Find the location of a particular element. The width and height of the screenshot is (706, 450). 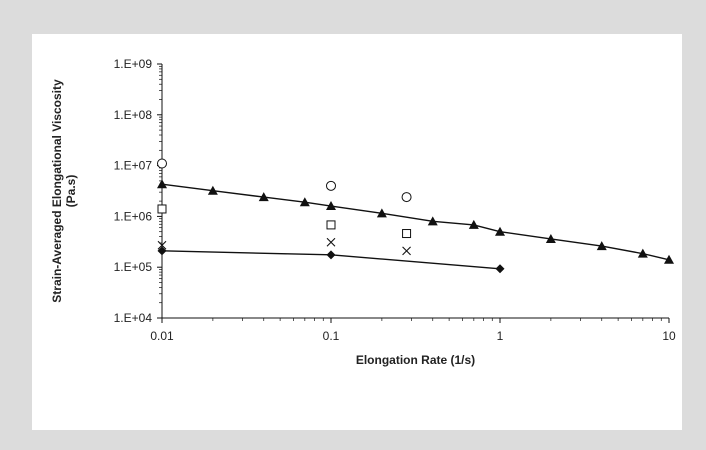

y-axis-title-line-2: (Pa.s) is located at coordinates (71, 191).